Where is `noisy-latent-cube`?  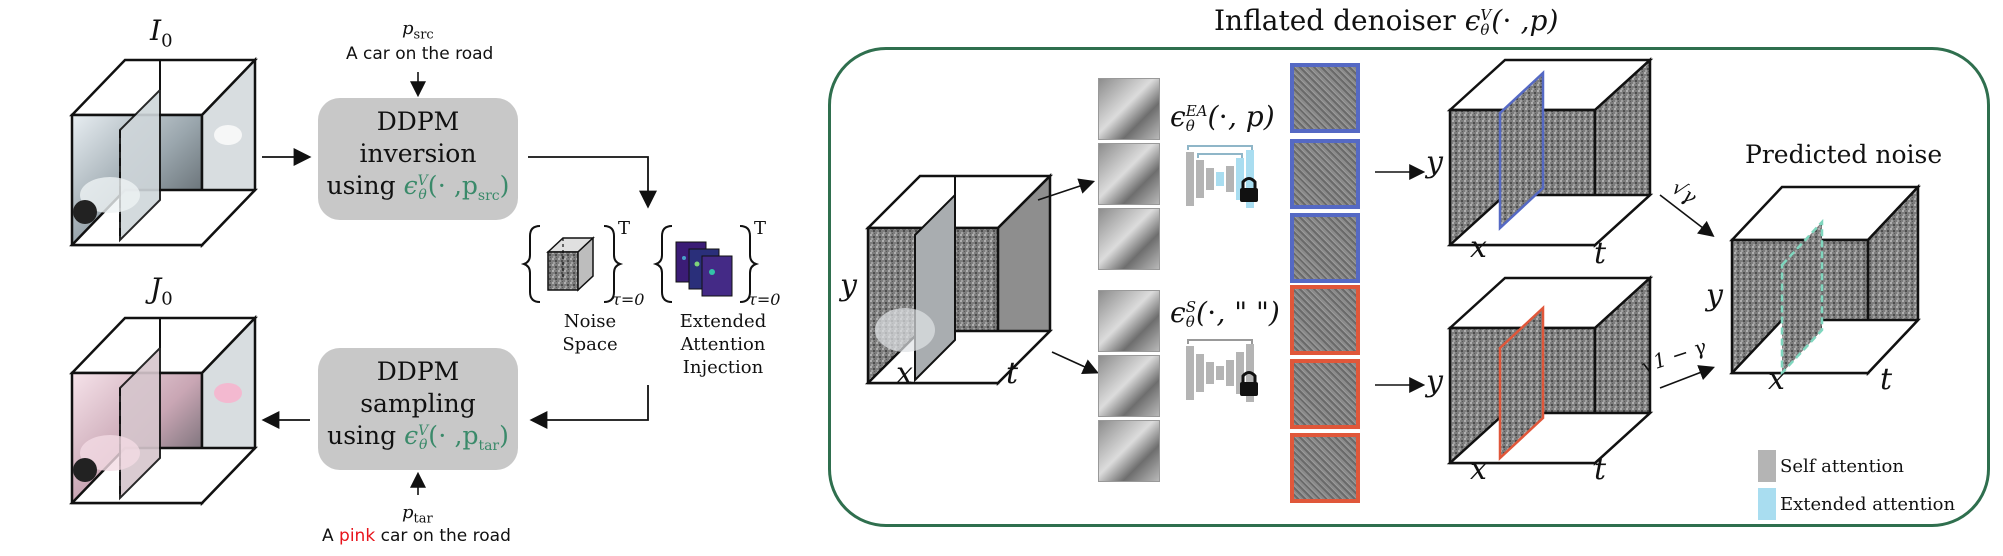
noisy-latent-cube is located at coordinates (959, 279).